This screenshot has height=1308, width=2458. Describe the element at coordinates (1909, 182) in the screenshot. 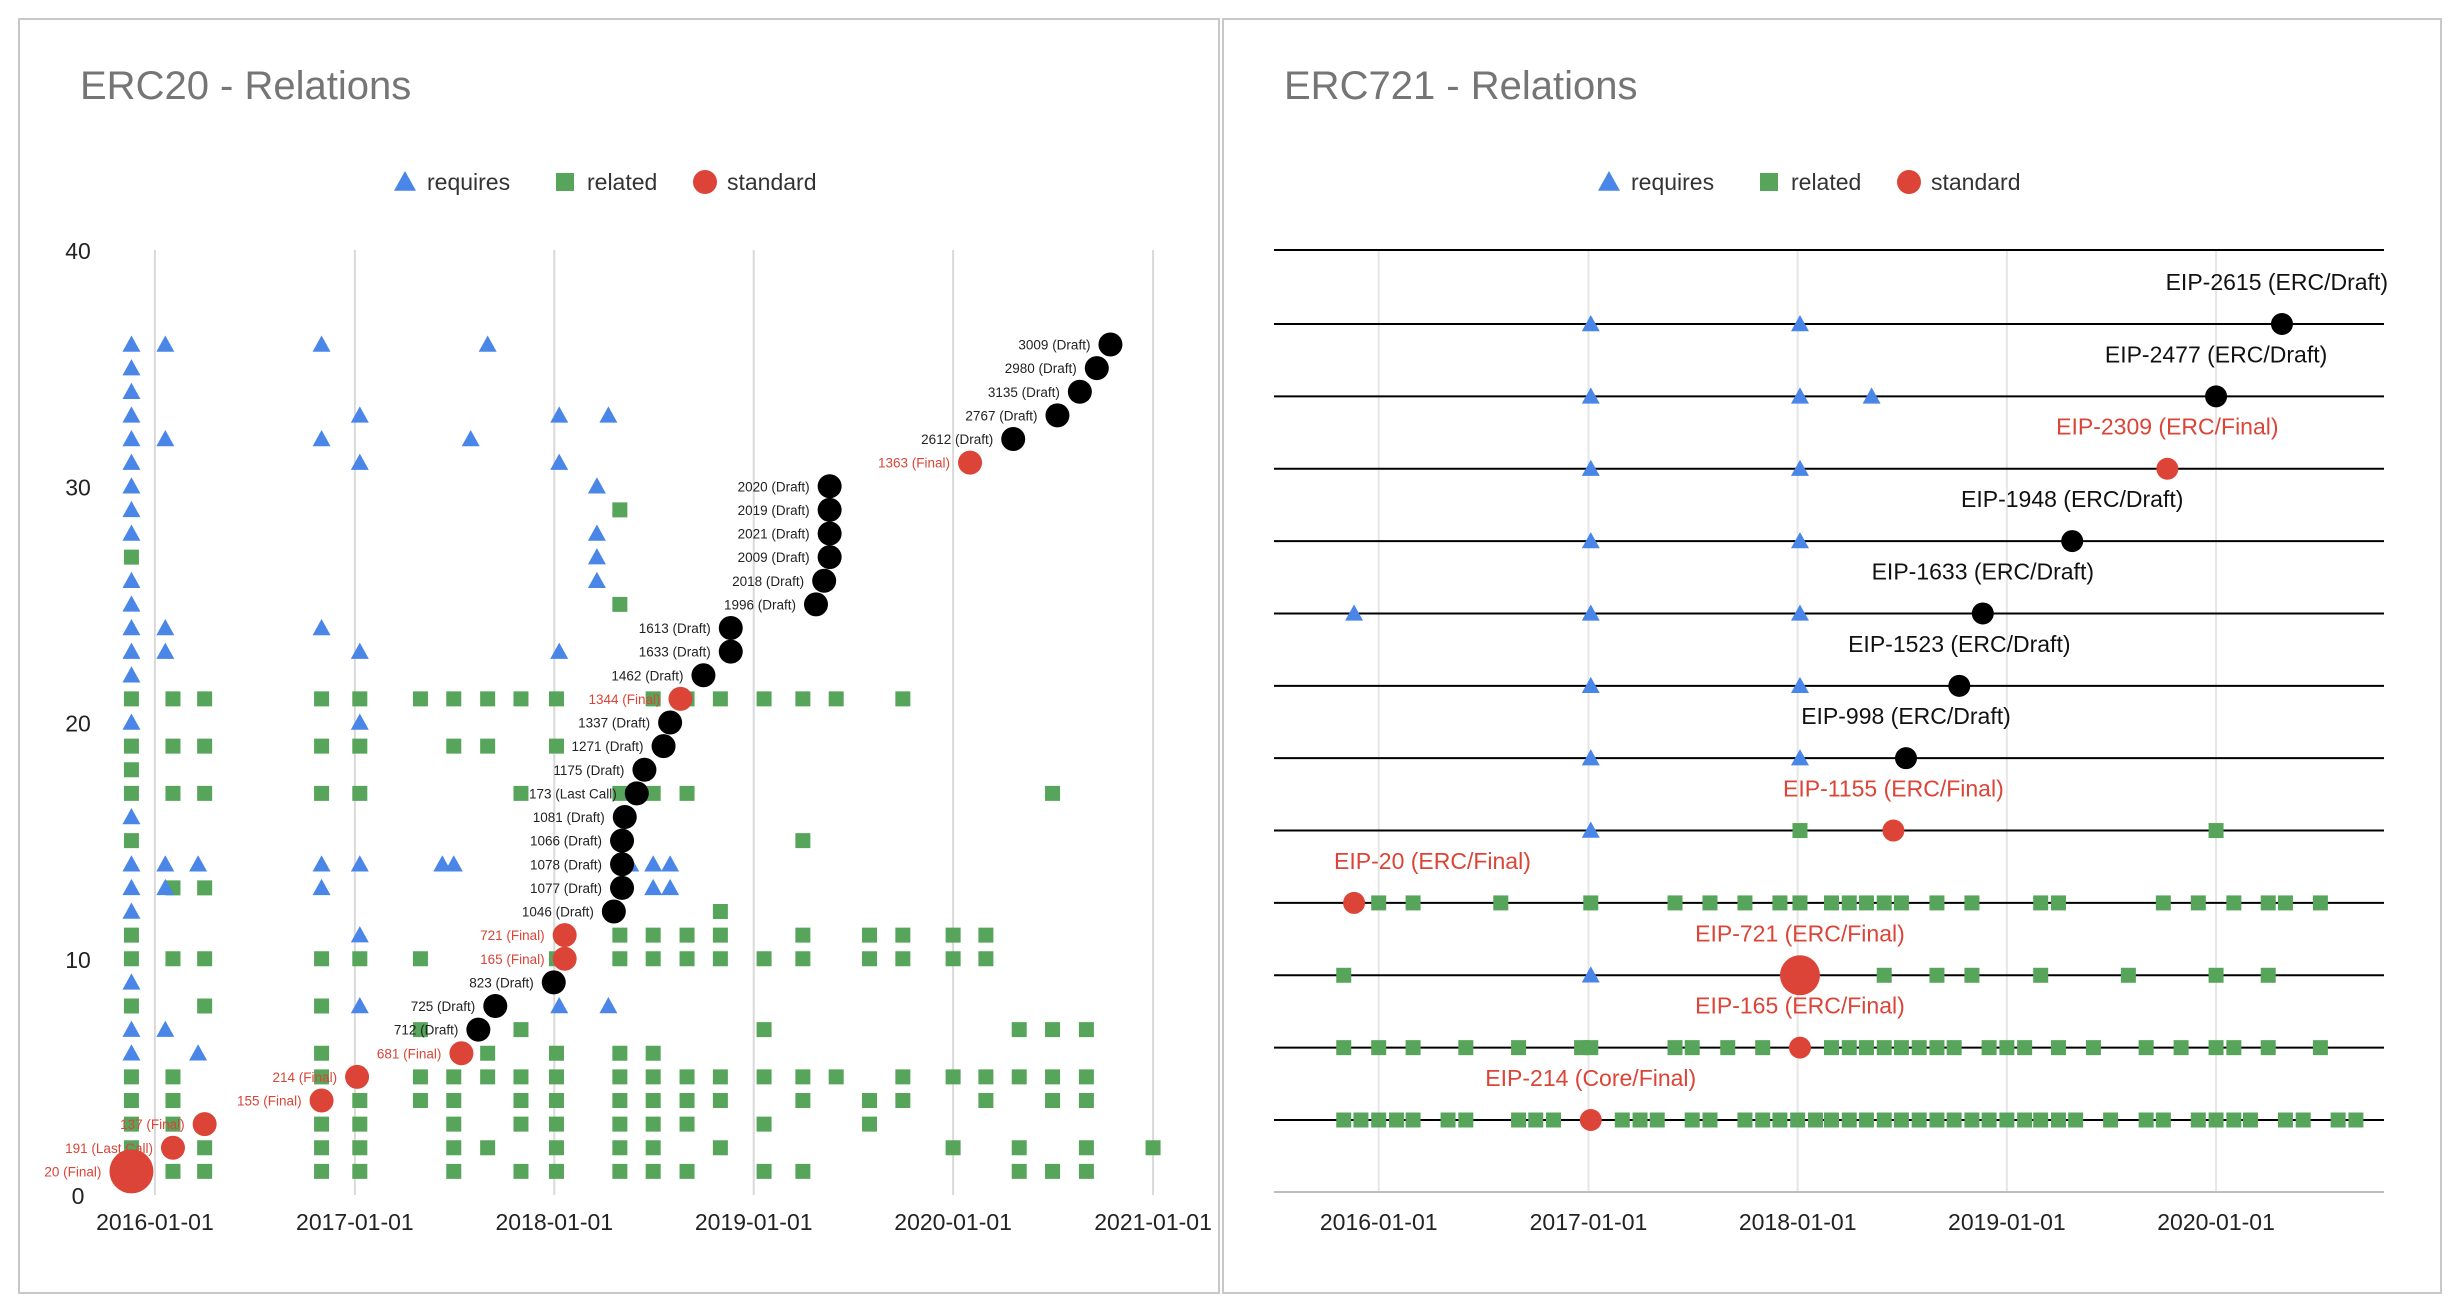

I see `standard-legend-marker` at that location.